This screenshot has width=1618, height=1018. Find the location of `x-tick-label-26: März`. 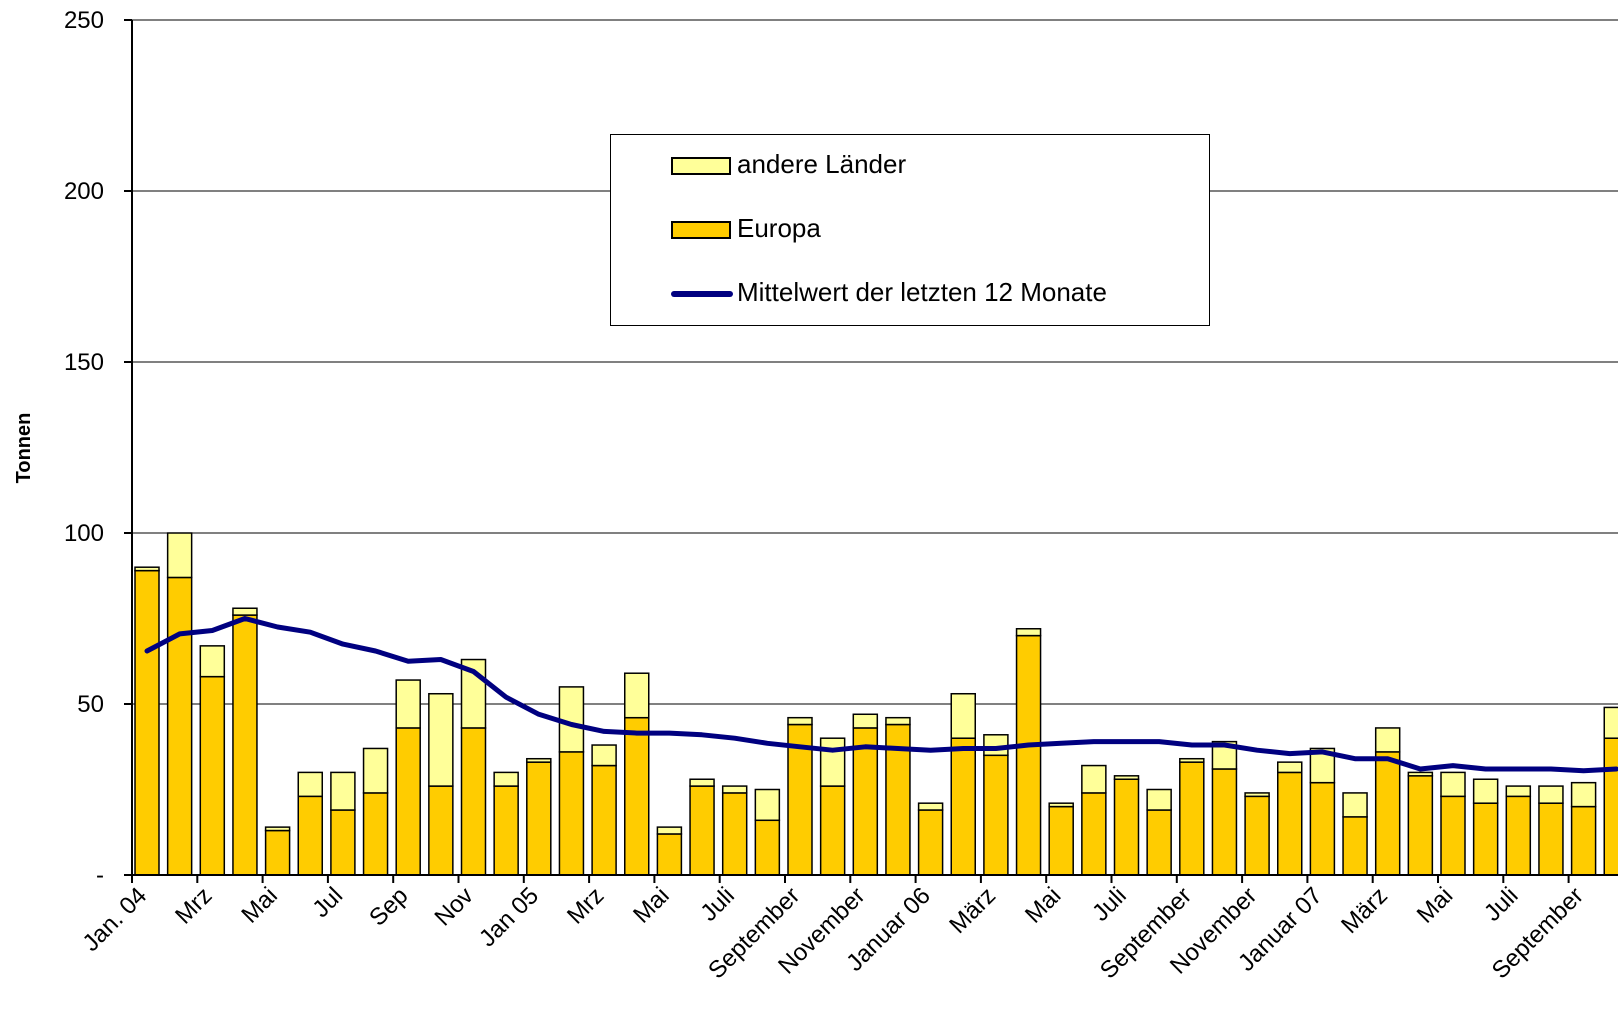

x-tick-label-26: März is located at coordinates (972, 910).